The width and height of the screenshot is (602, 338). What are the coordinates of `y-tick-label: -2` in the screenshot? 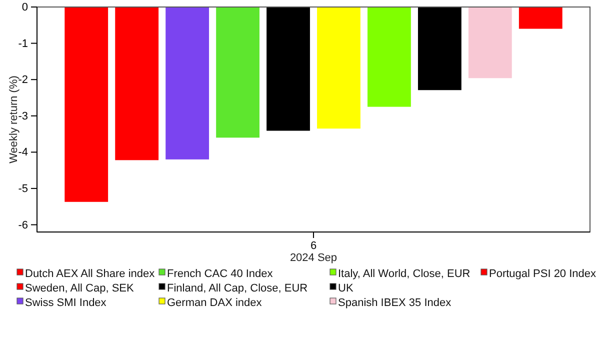 It's located at (23, 80).